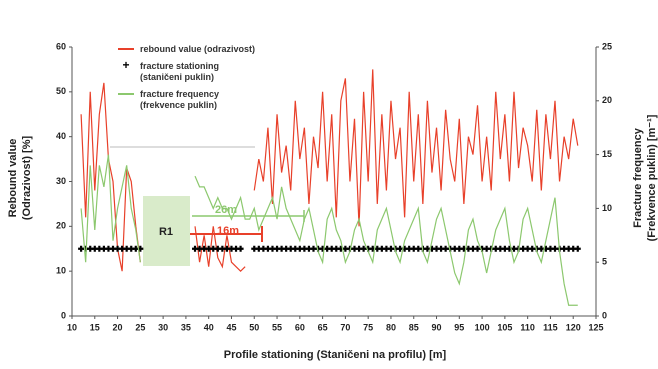  Describe the element at coordinates (604, 262) in the screenshot. I see `y2-tick-label: 5` at that location.